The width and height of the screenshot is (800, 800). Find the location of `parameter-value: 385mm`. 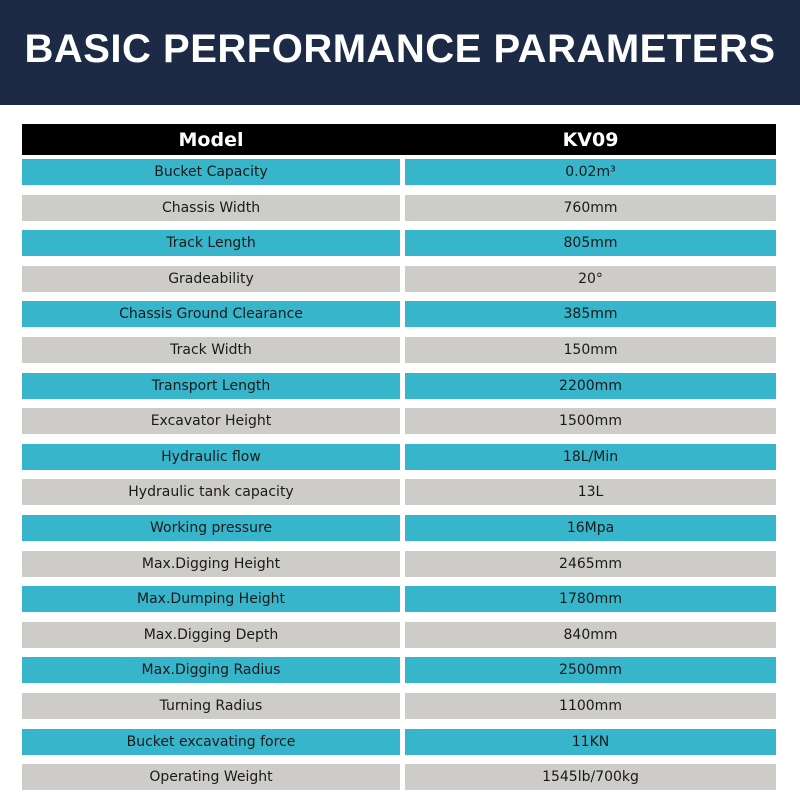

parameter-value: 385mm is located at coordinates (590, 314).